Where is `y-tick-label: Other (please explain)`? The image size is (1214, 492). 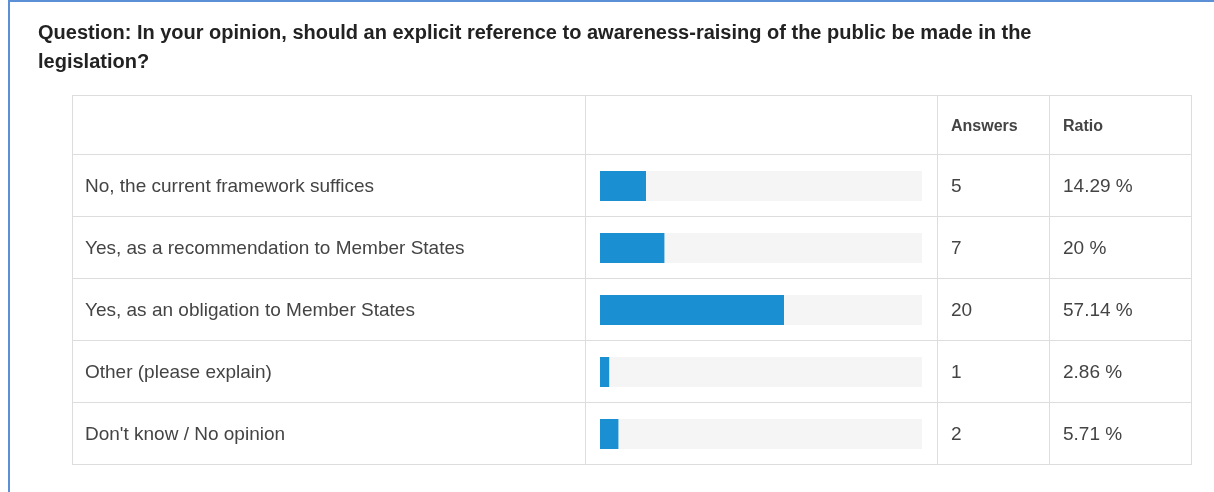 y-tick-label: Other (please explain) is located at coordinates (329, 372).